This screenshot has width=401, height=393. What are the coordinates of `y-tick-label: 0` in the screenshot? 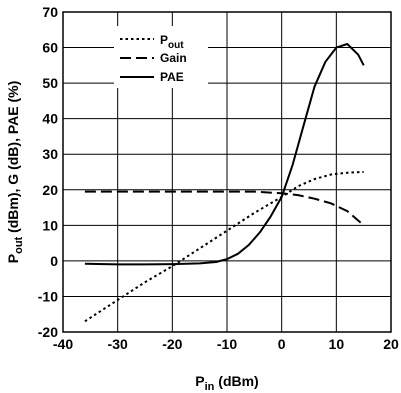 It's located at (54, 261).